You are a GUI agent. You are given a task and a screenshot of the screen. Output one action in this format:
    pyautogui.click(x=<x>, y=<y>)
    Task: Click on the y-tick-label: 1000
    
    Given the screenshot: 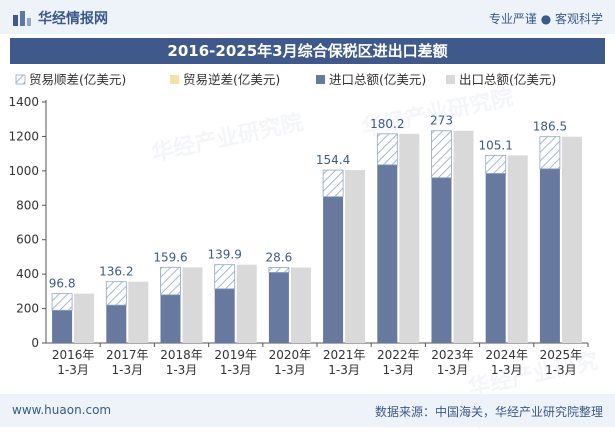 What is the action you would take?
    pyautogui.click(x=23, y=171)
    